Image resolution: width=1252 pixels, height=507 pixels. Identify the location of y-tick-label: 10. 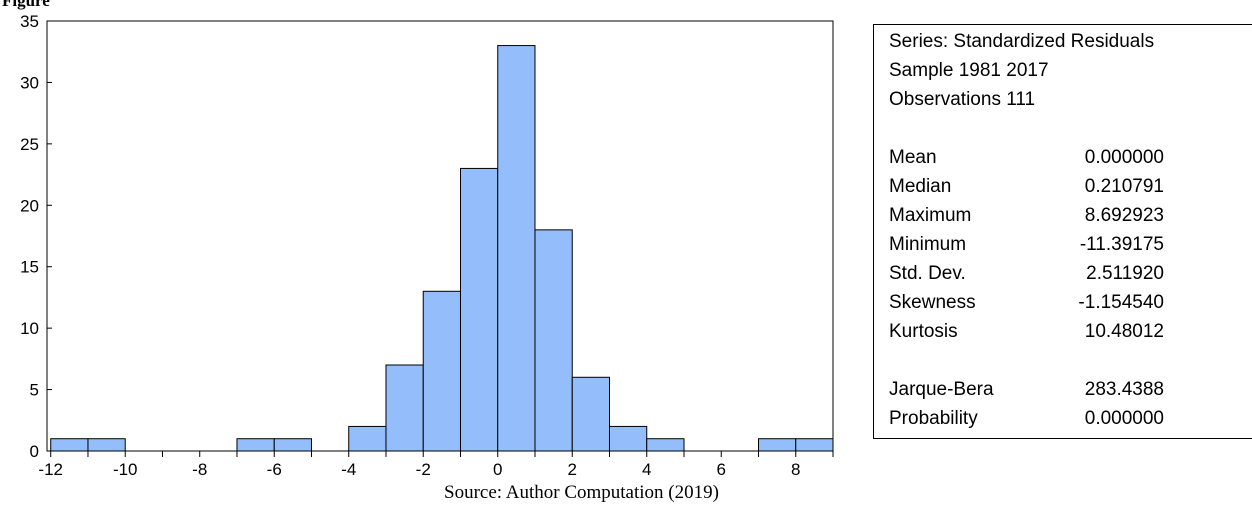
(29, 328).